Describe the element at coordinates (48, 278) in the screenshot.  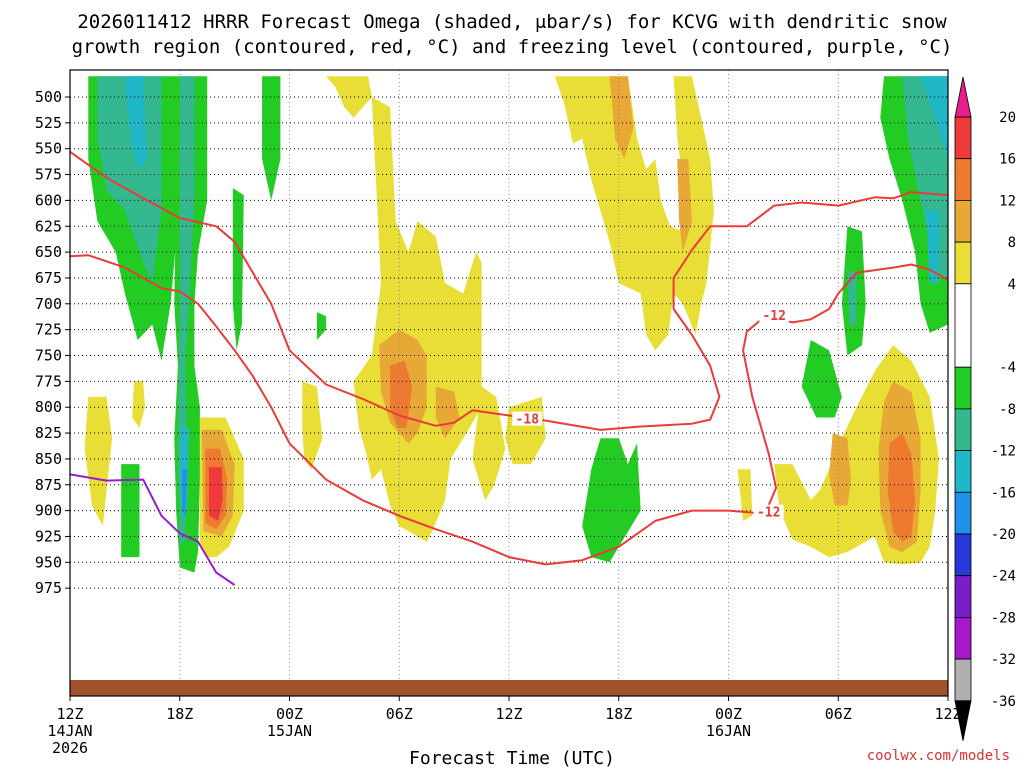
I see `y-tick-label: 675` at that location.